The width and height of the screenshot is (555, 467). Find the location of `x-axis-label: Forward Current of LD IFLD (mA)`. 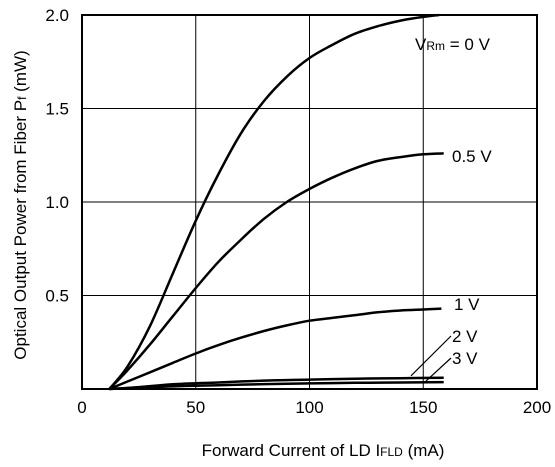

x-axis-label: Forward Current of LD IFLD (mA) is located at coordinates (323, 450).